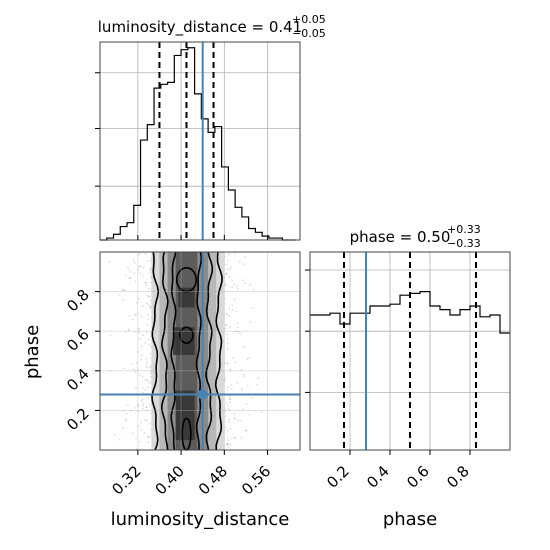  I want to click on luminosity-distance-title-minus: −0.05, so click(309, 33).